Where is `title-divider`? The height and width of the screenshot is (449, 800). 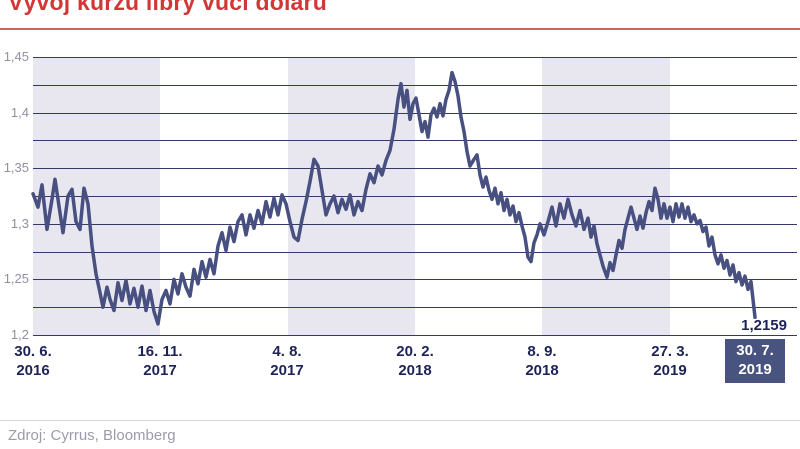 title-divider is located at coordinates (400, 29).